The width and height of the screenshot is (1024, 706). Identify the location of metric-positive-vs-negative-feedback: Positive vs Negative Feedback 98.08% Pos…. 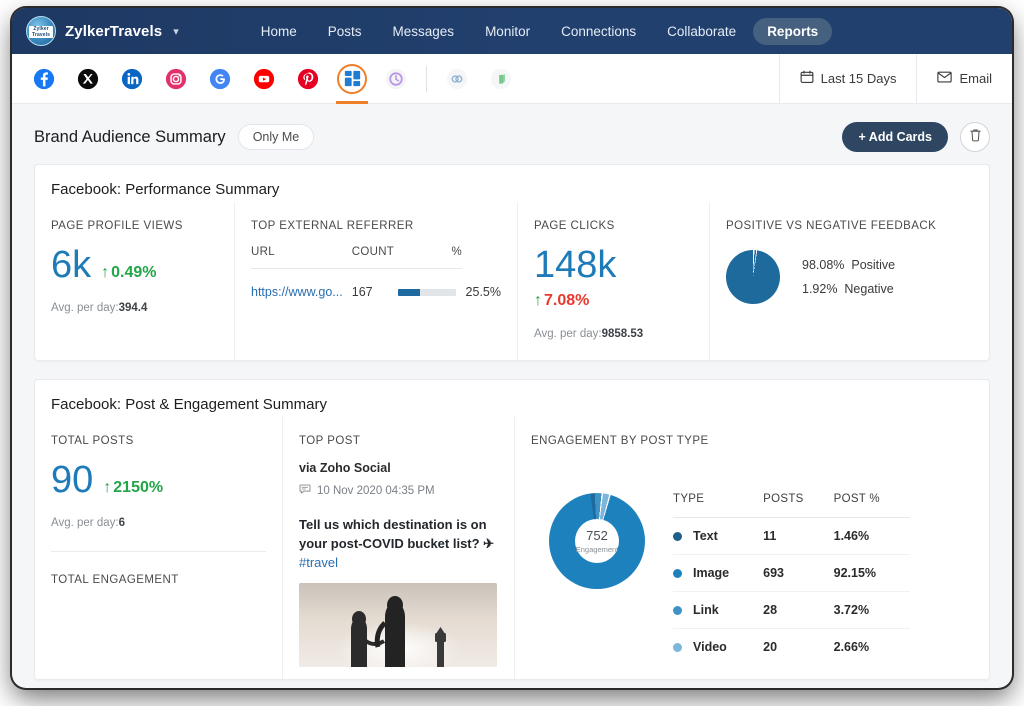
(849, 281).